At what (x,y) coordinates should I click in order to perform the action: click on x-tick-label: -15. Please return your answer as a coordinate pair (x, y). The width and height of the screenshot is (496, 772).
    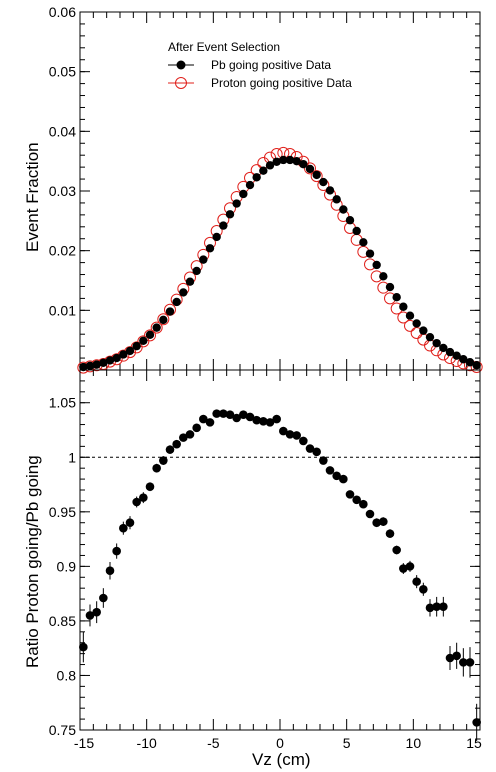
    Looking at the image, I should click on (84, 743).